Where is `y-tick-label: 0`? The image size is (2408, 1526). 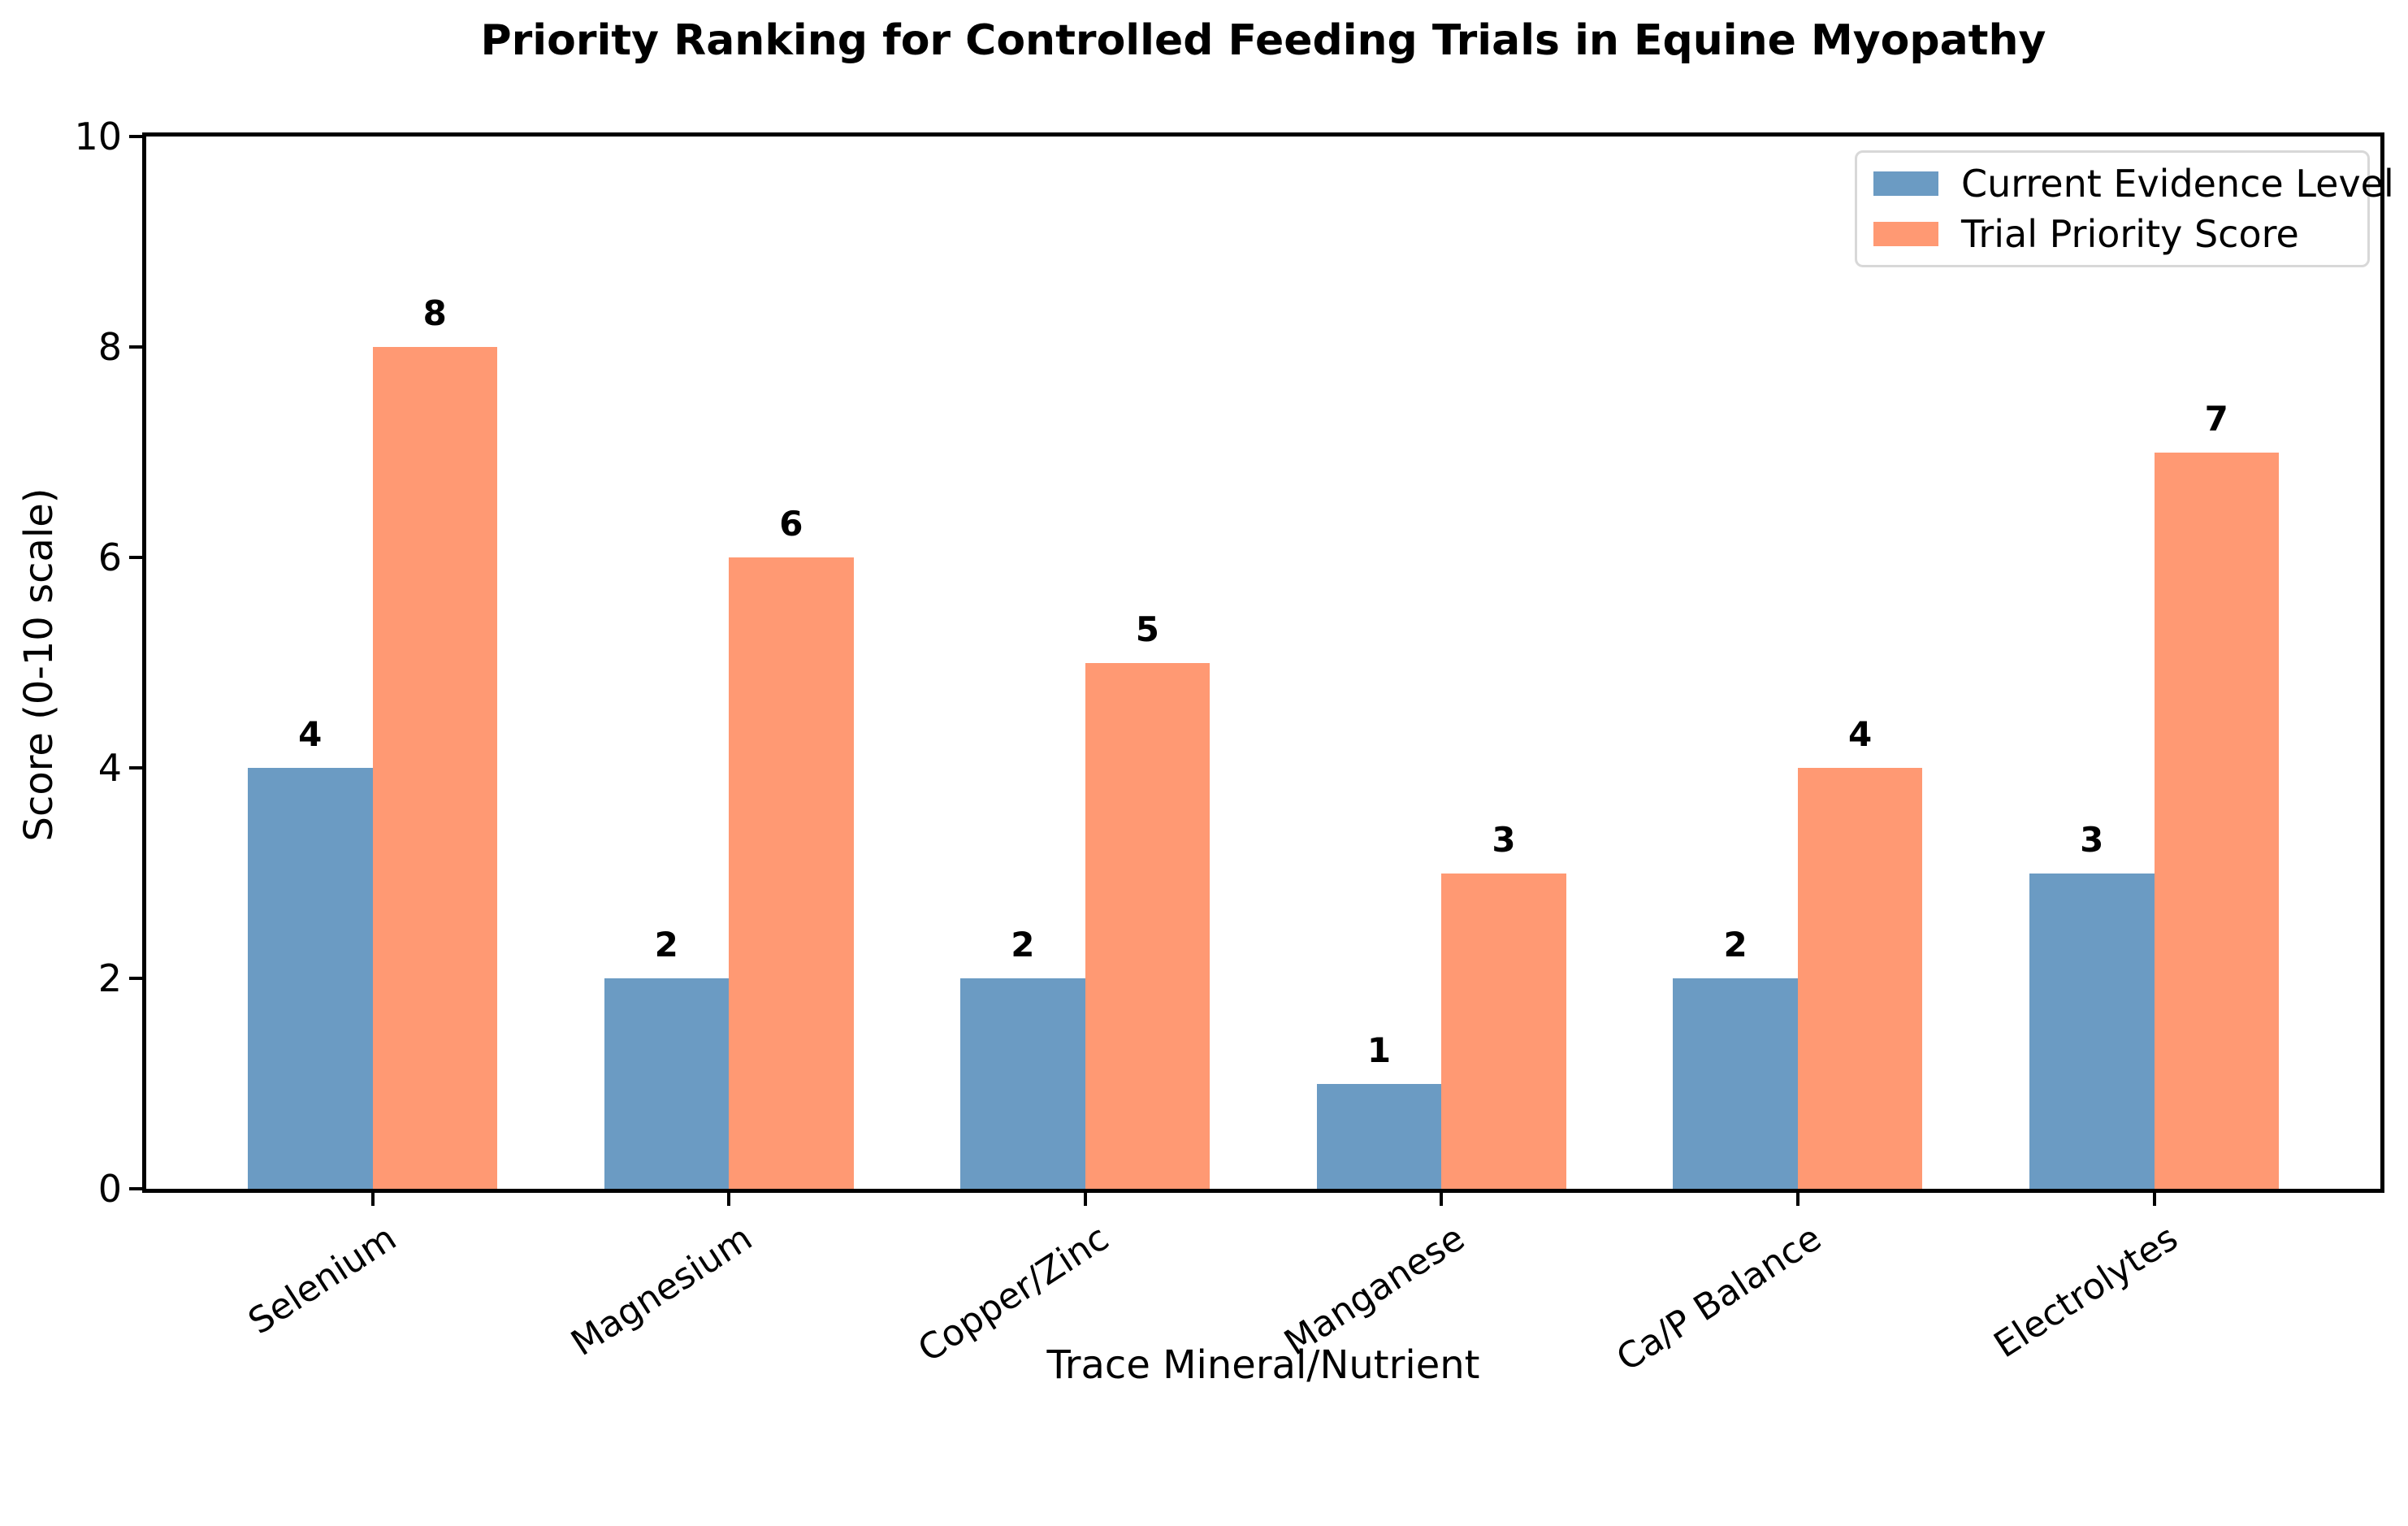 y-tick-label: 0 is located at coordinates (109, 1189).